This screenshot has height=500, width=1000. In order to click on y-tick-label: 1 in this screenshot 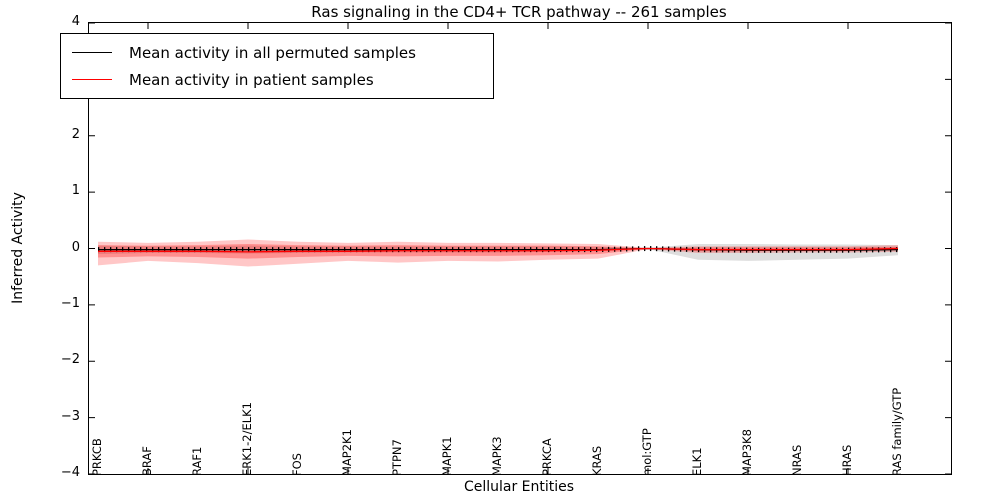, I will do `click(75, 191)`.